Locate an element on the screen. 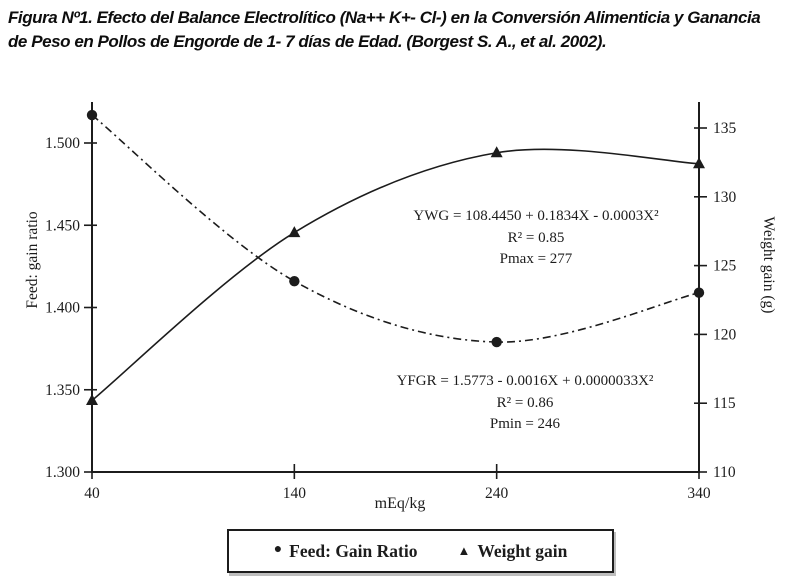 The height and width of the screenshot is (587, 805). left-axis-title: Feed: gain ratio is located at coordinates (32, 260).